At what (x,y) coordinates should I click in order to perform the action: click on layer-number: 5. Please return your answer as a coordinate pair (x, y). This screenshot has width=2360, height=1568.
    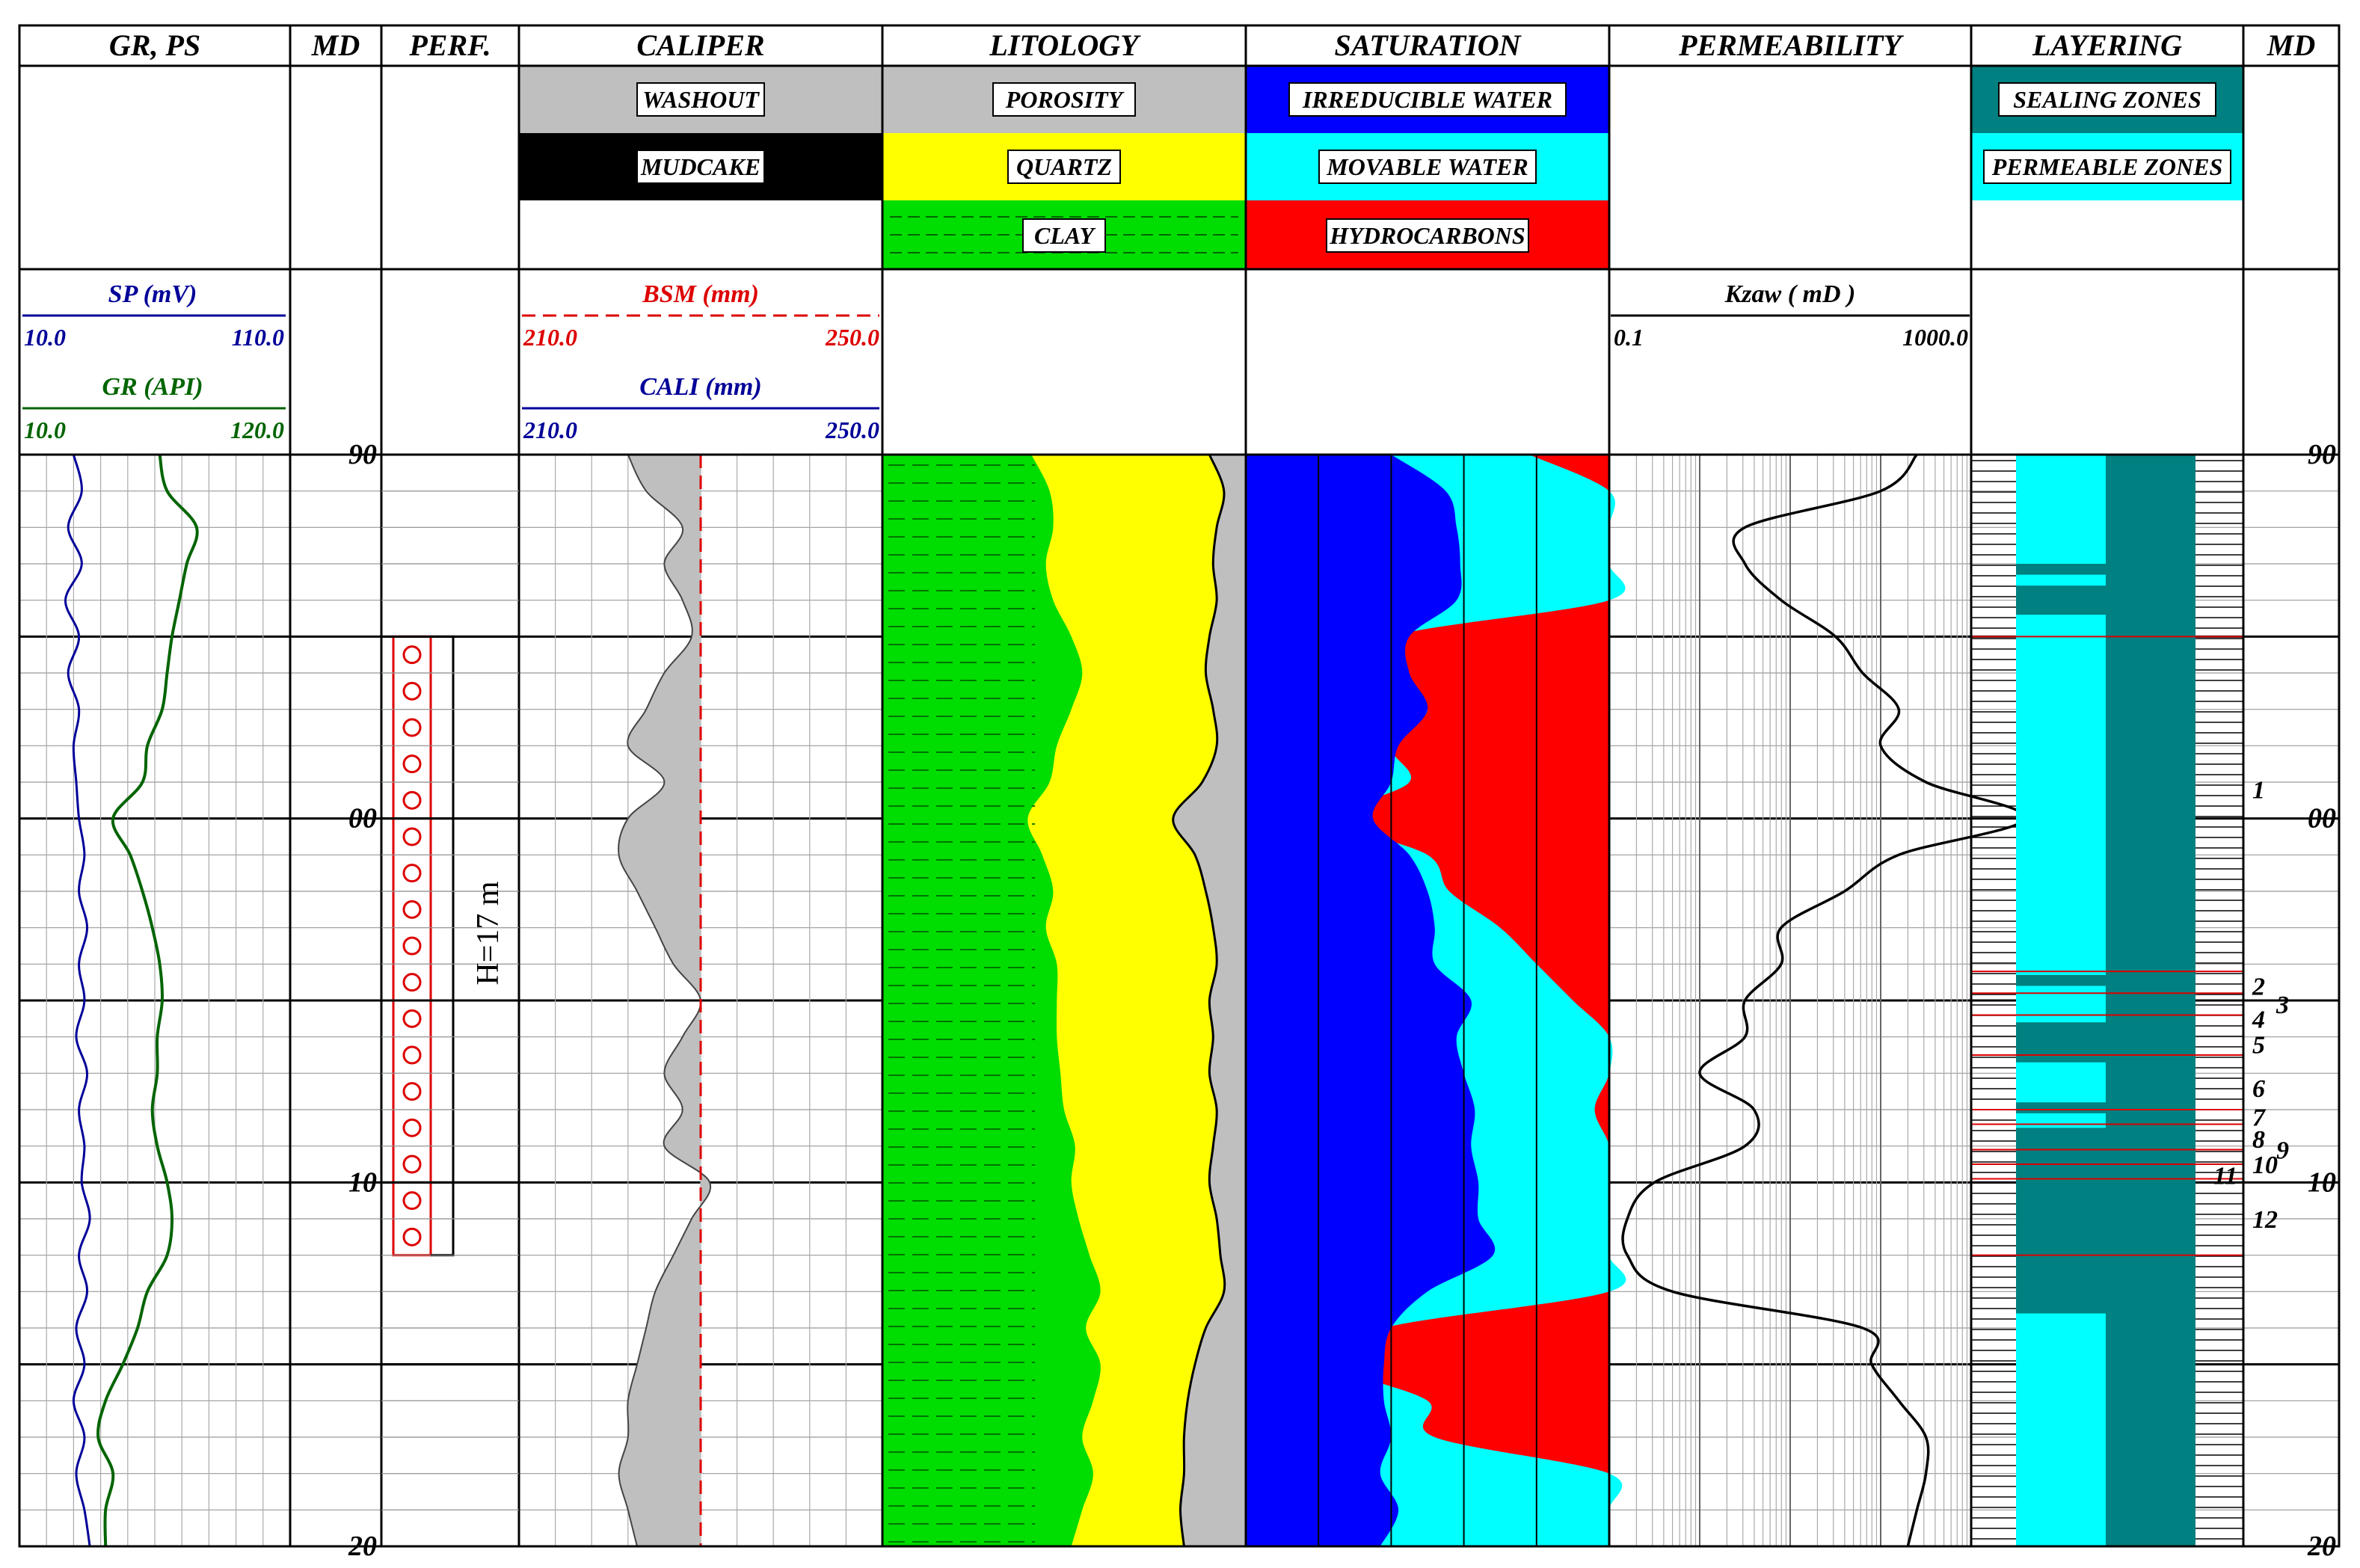
    Looking at the image, I should click on (2258, 1045).